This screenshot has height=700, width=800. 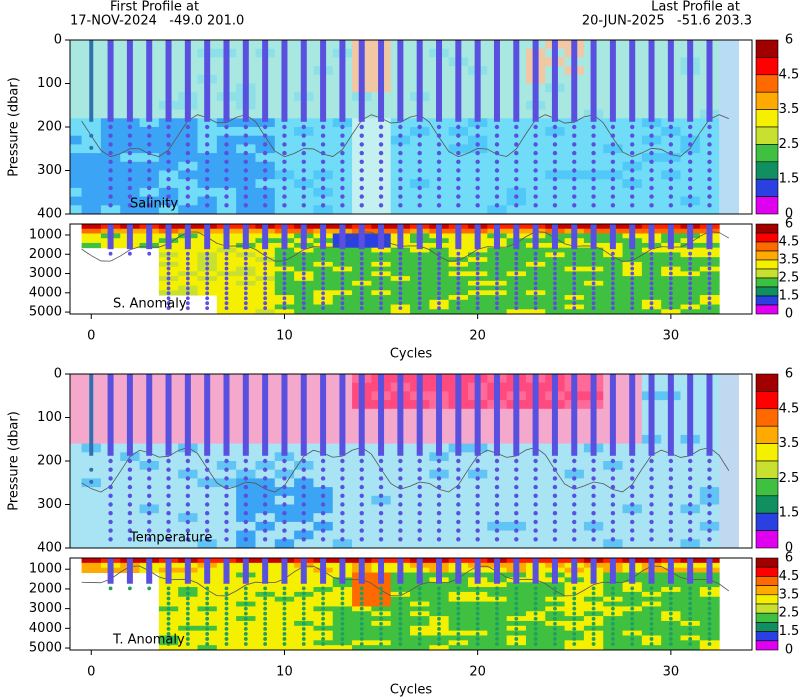 I want to click on colorbar-box, so click(x=767, y=417).